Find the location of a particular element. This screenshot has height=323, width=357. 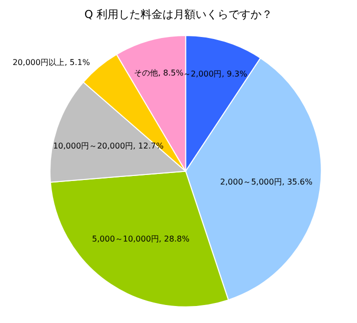

slice-label: その他, 8.5% is located at coordinates (159, 73).